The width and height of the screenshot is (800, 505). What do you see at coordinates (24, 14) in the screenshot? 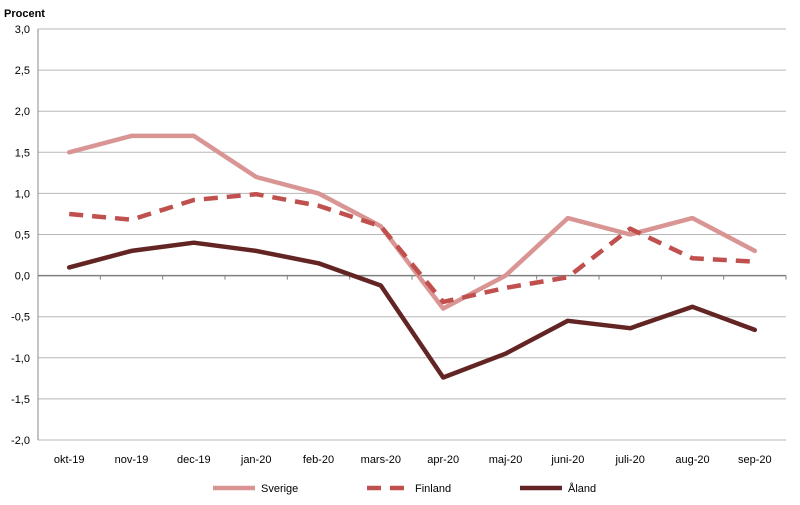
I see `y-axis-unit-label: Procent` at bounding box center [24, 14].